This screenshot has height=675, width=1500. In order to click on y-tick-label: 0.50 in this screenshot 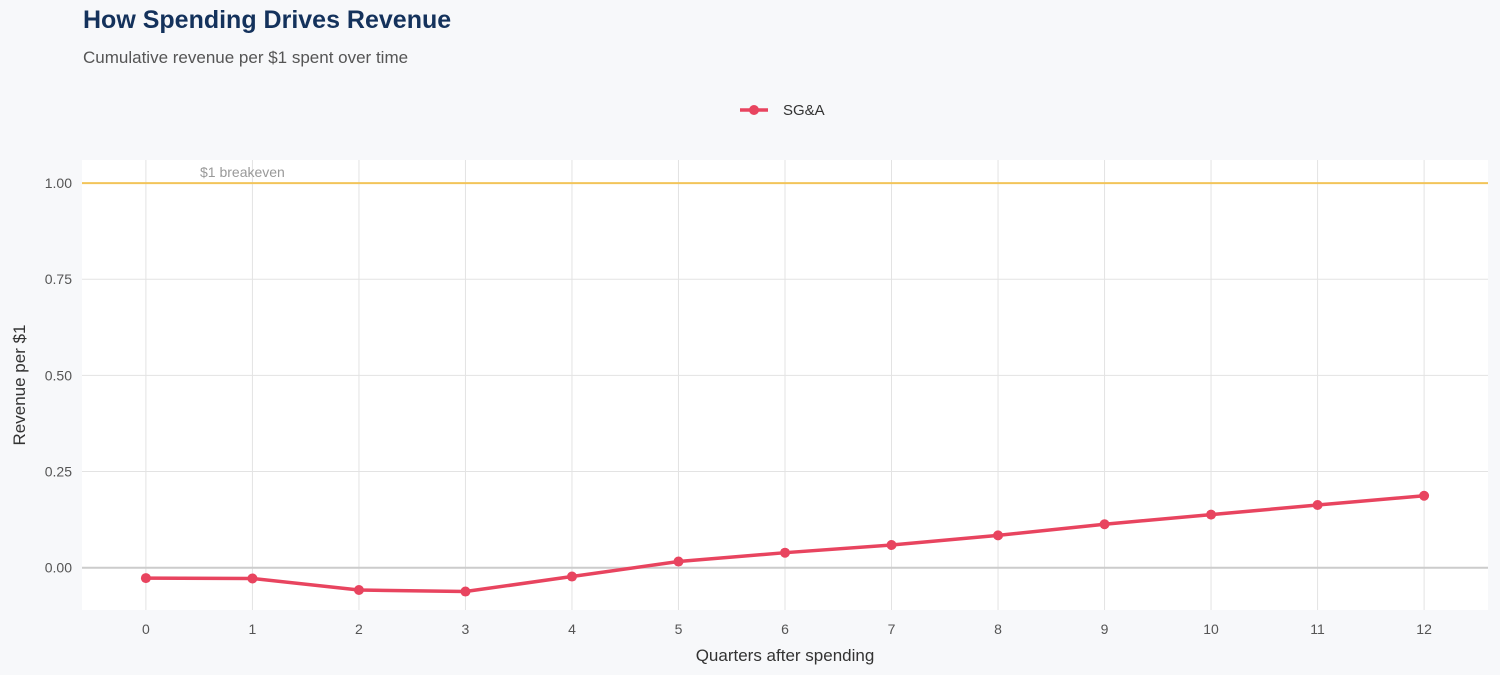, I will do `click(58, 375)`.